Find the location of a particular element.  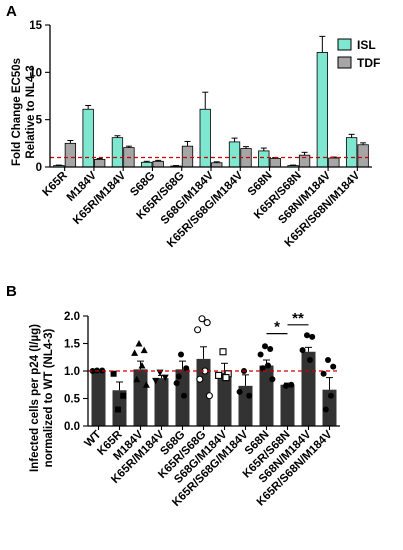

a-ytick-label: 15 is located at coordinates (35, 26).